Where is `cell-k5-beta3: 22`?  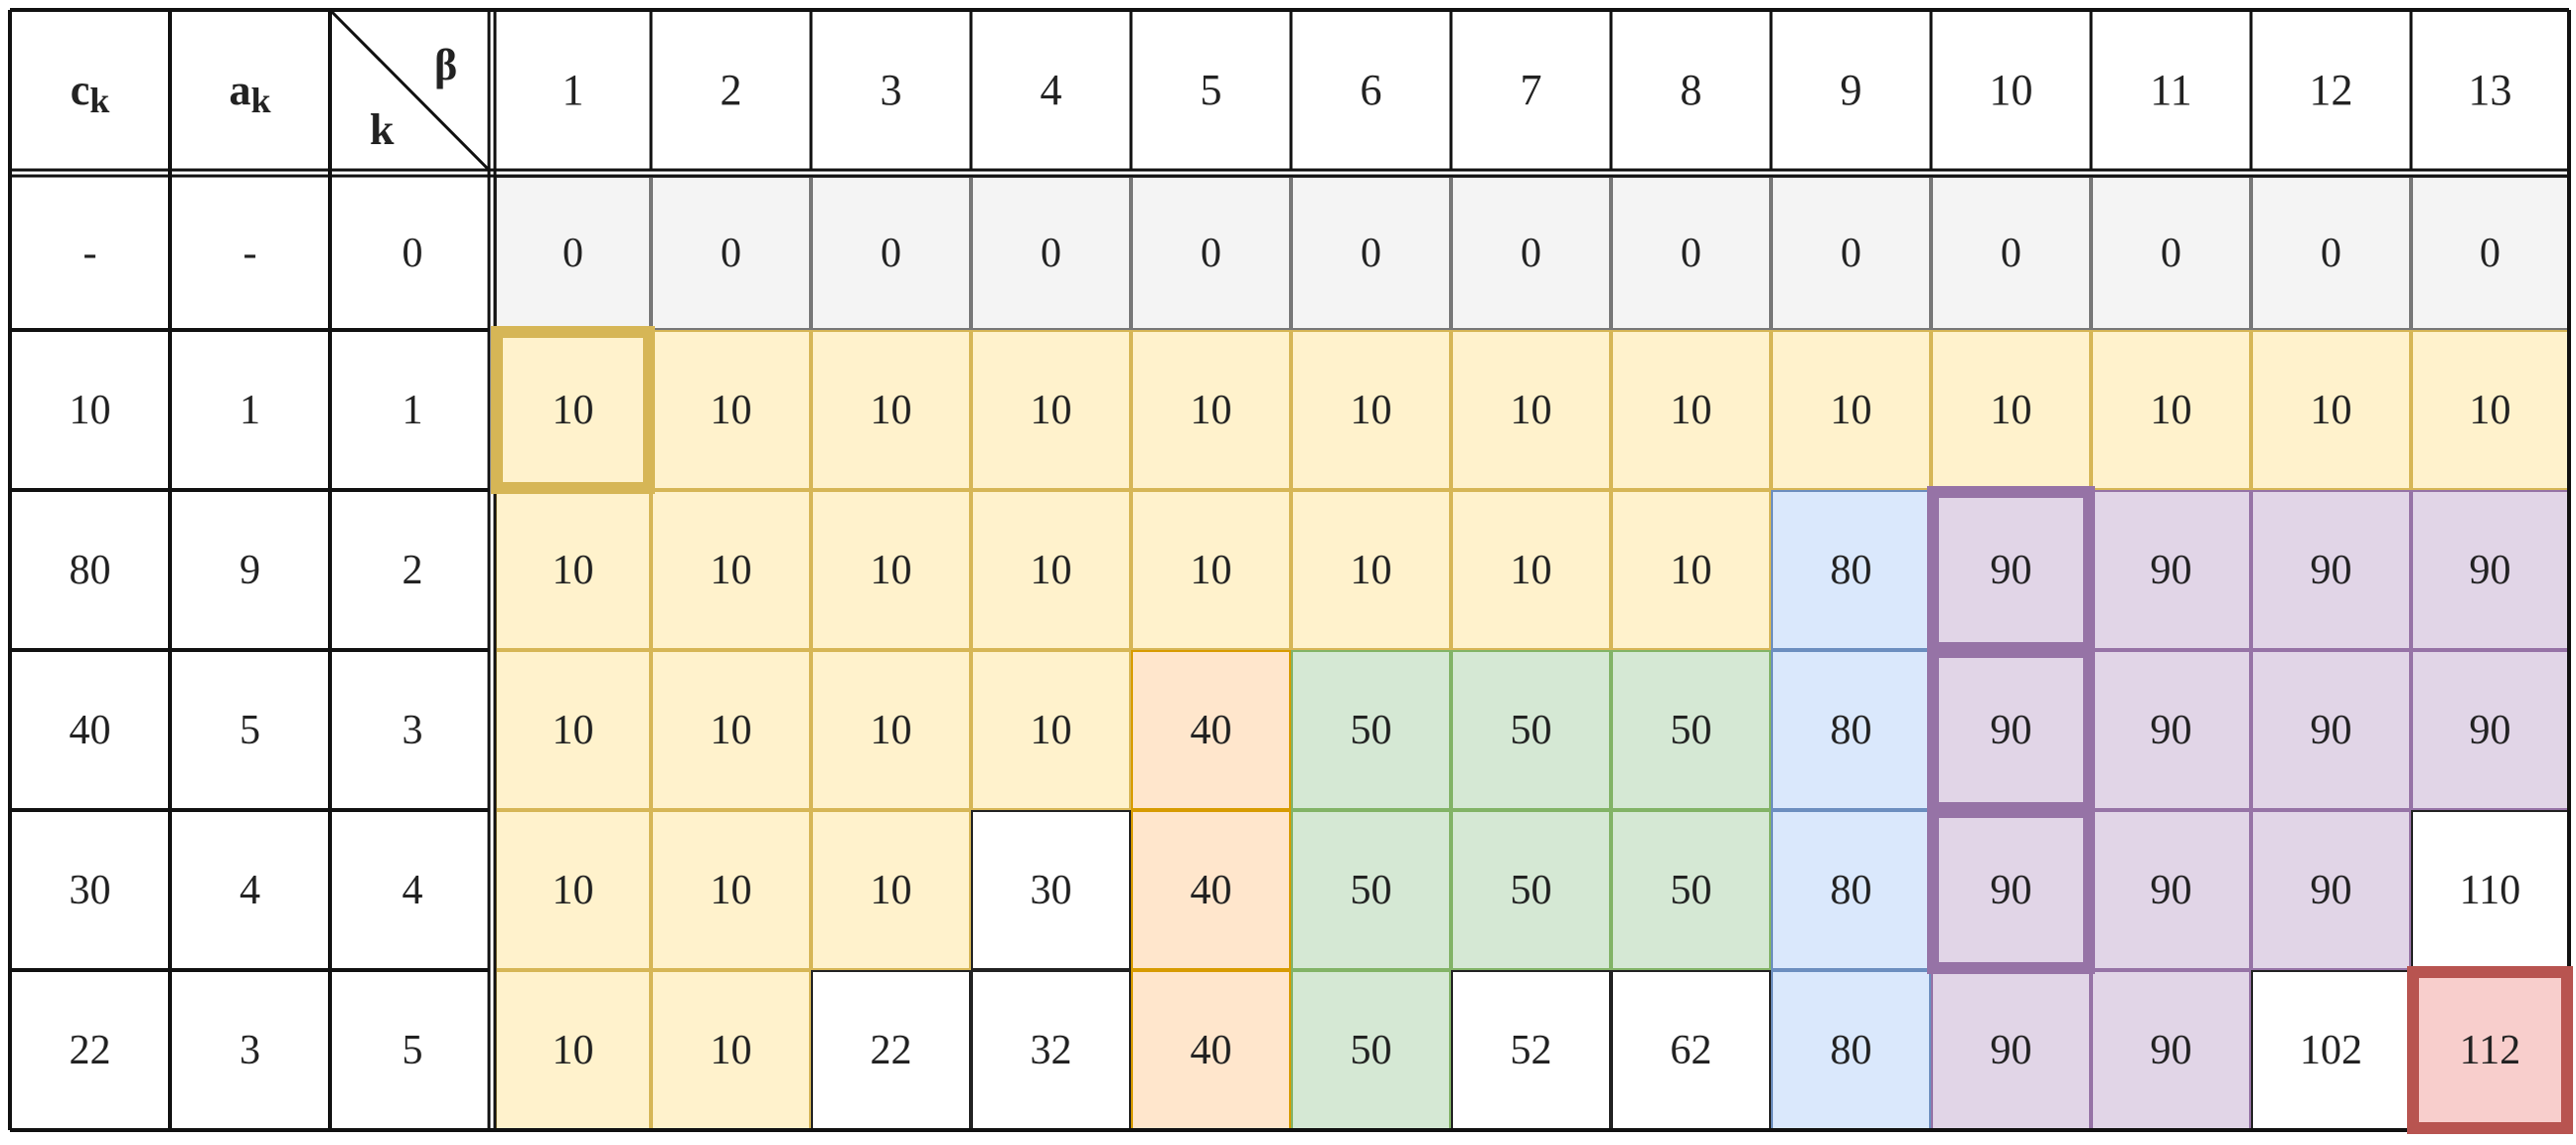
cell-k5-beta3: 22 is located at coordinates (891, 1050).